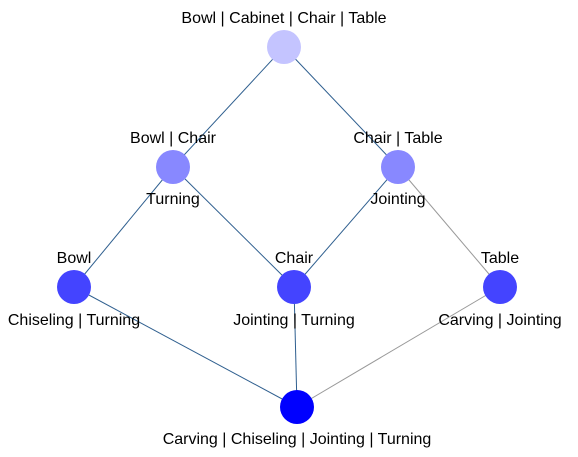 The width and height of the screenshot is (578, 457). Describe the element at coordinates (398, 347) in the screenshot. I see `edge-table-bottom` at that location.